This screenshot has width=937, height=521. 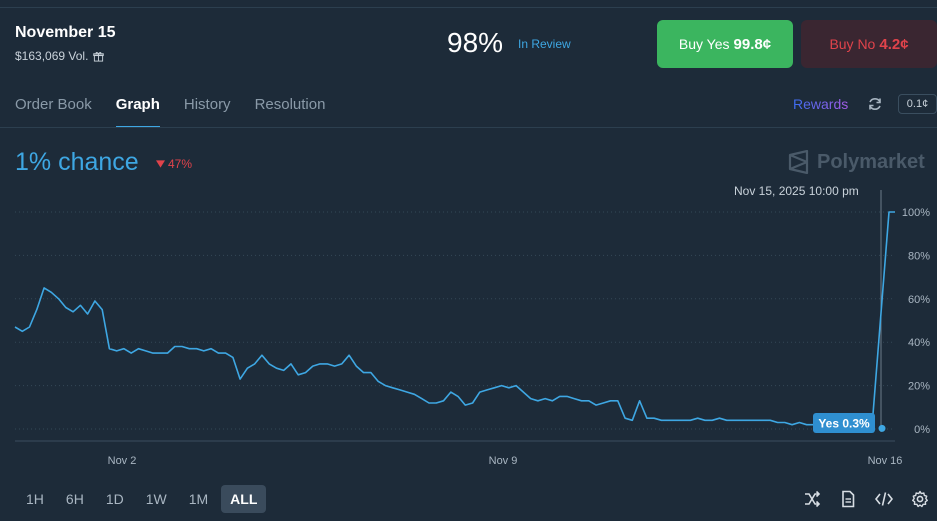 What do you see at coordinates (916, 213) in the screenshot?
I see `y-tick-label: 100%` at bounding box center [916, 213].